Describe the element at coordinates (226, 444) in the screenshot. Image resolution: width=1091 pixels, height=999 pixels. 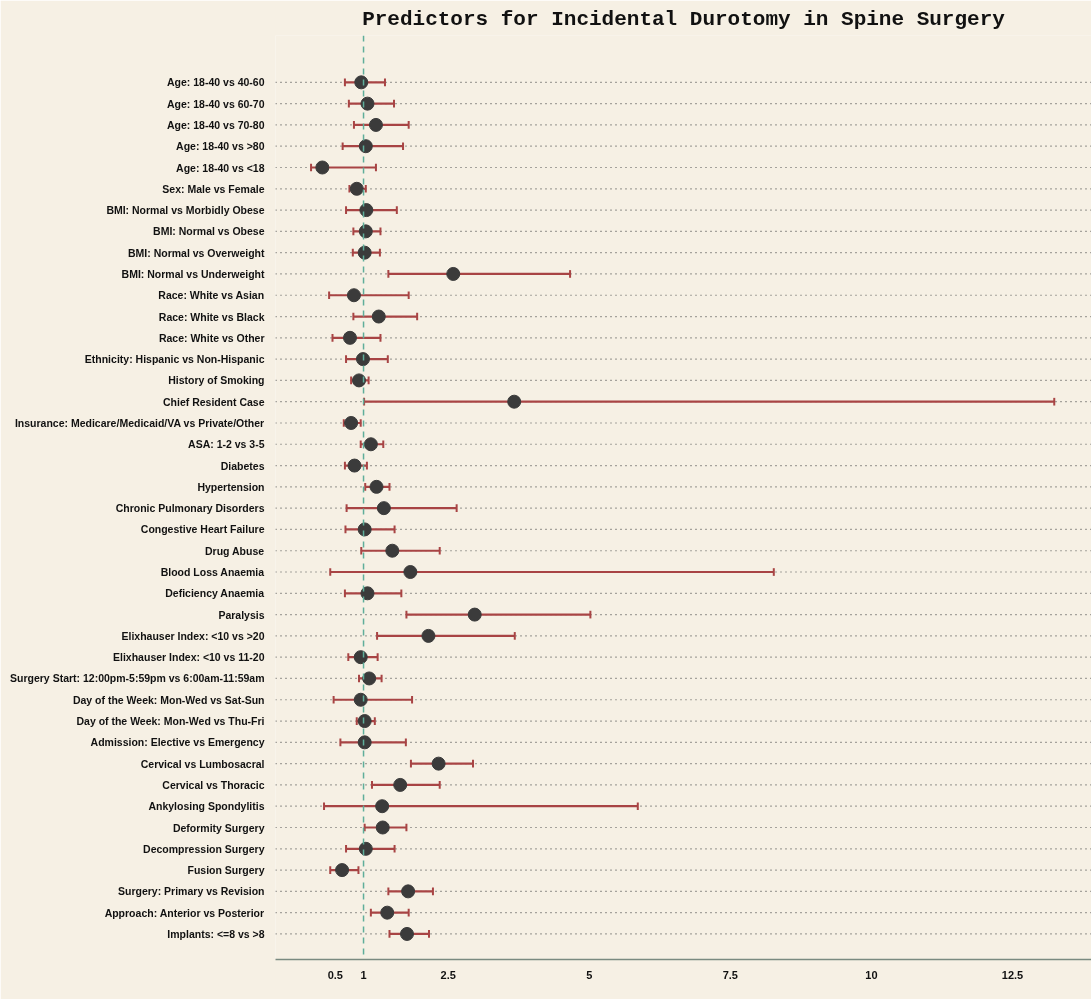
I see `y-tick-label: ASA: 1-2 vs 3-5` at that location.